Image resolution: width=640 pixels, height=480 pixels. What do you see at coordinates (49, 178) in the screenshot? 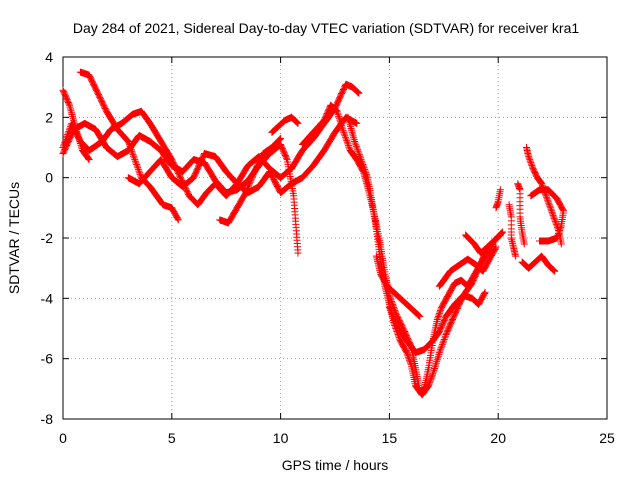
I see `y-tick-label: 0` at bounding box center [49, 178].